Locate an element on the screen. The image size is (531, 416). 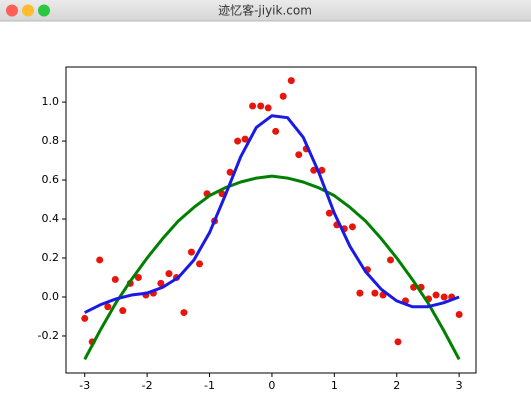
zoom-button is located at coordinates (44, 10).